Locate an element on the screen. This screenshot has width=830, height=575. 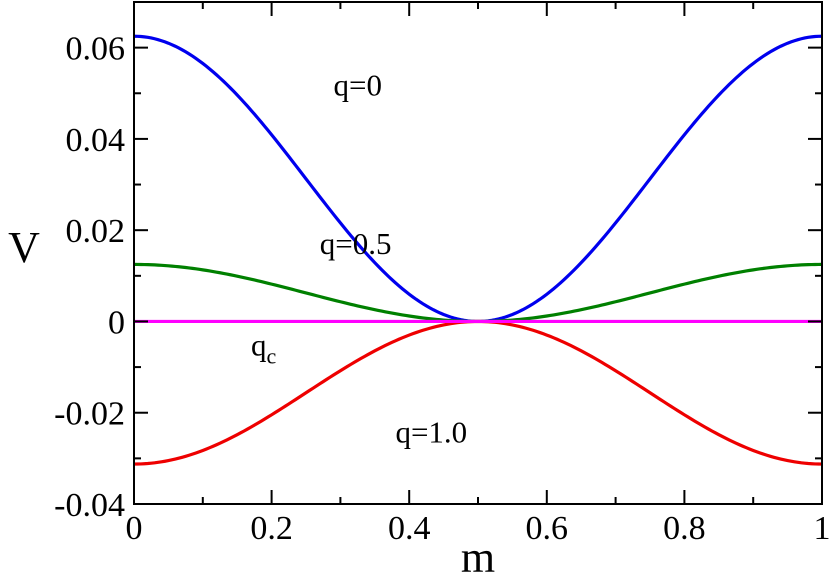
y-tick-label: 0.04 is located at coordinates (96, 140).